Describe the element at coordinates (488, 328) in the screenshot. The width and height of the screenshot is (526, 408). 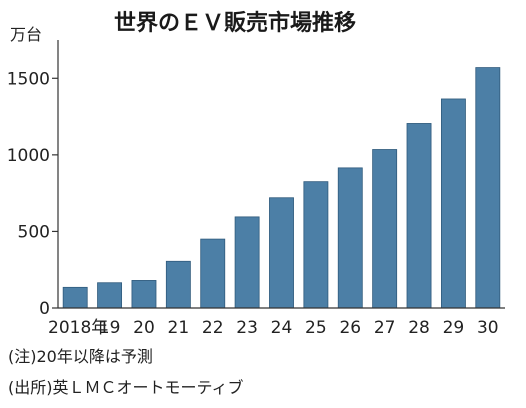
I see `x-tick-label-12: 30` at that location.